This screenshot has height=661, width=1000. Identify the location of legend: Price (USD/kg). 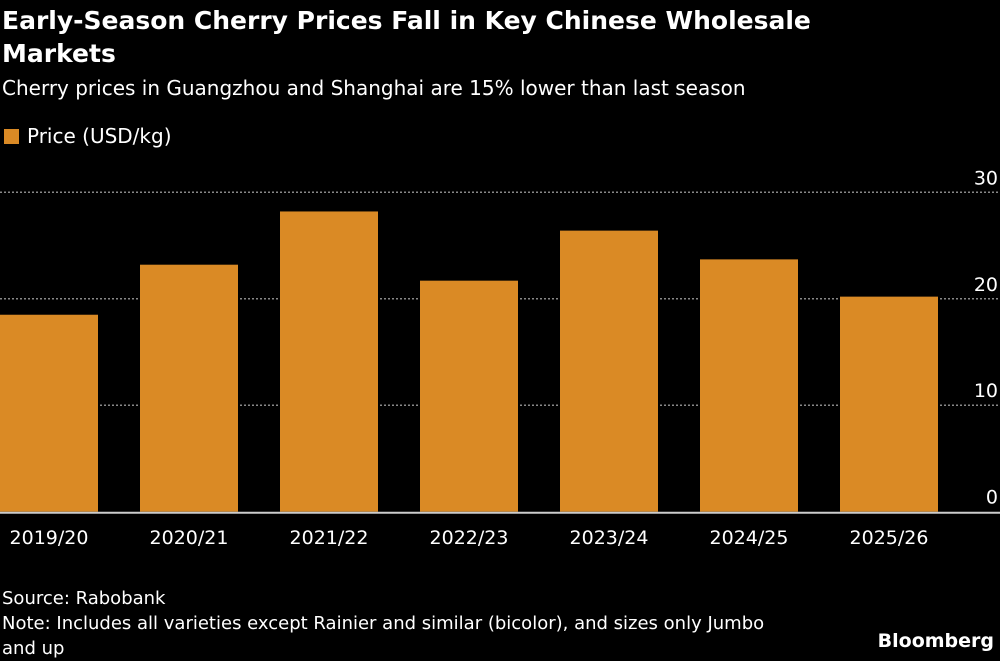
(88, 136).